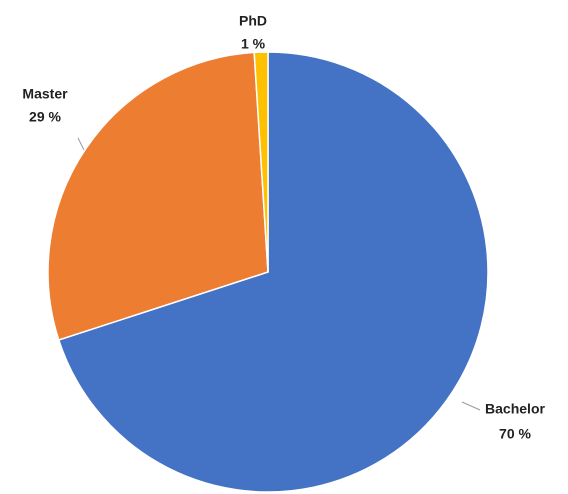 The width and height of the screenshot is (568, 494). Describe the element at coordinates (253, 44) in the screenshot. I see `slice-value-label: 1 %` at that location.